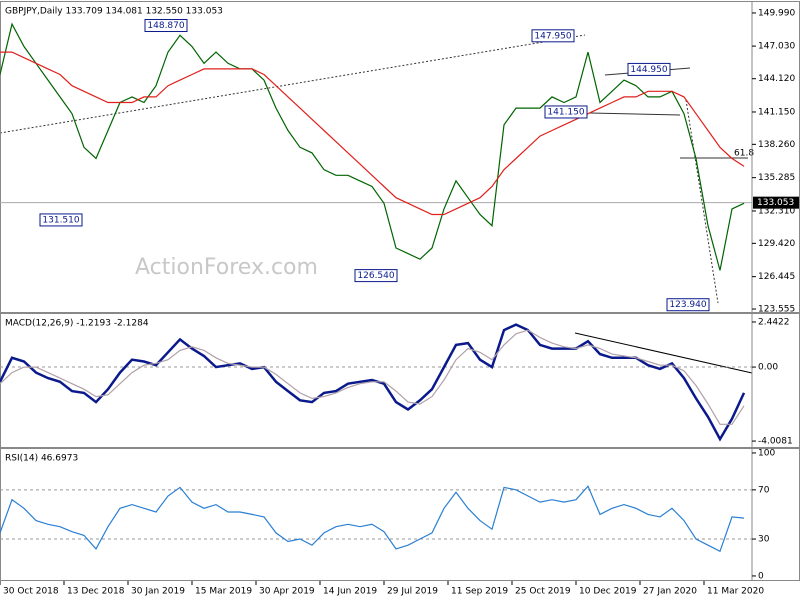 The height and width of the screenshot is (600, 800). I want to click on panel-title: MACD(12,26,9) -1.2193 -2.1284, so click(77, 324).